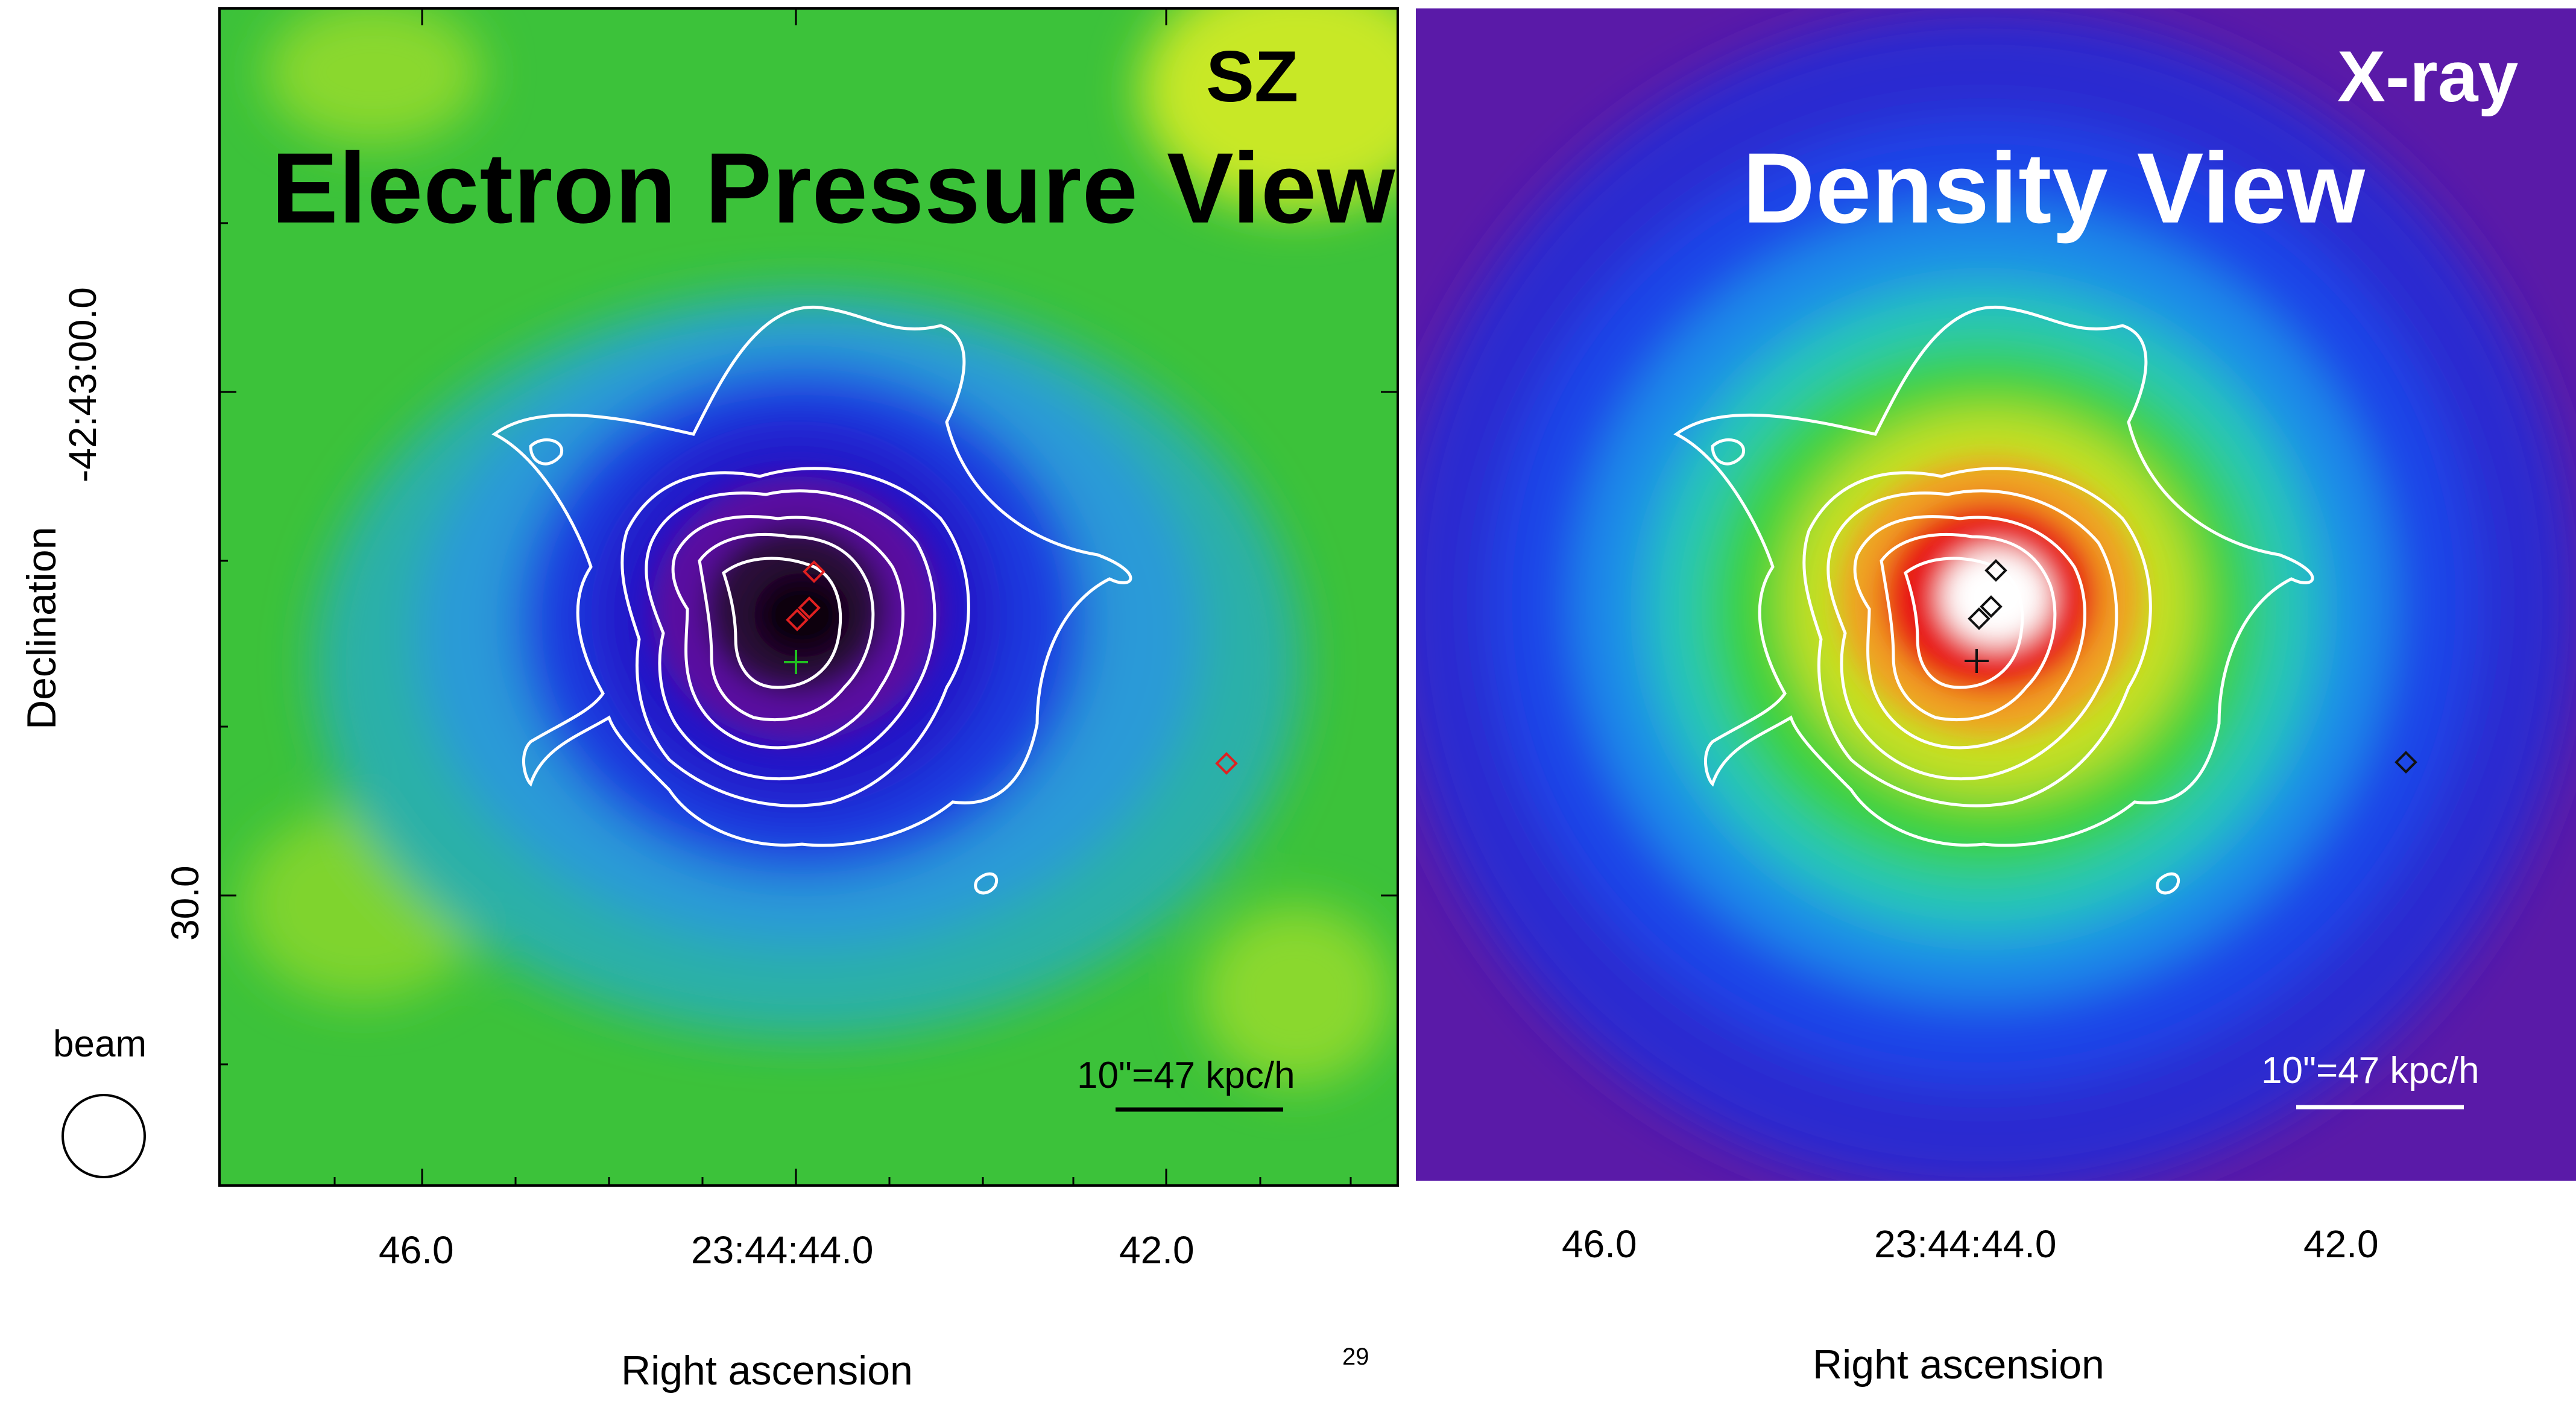 The width and height of the screenshot is (2576, 1402). I want to click on xray-x-tick-3: 42.0, so click(2341, 1244).